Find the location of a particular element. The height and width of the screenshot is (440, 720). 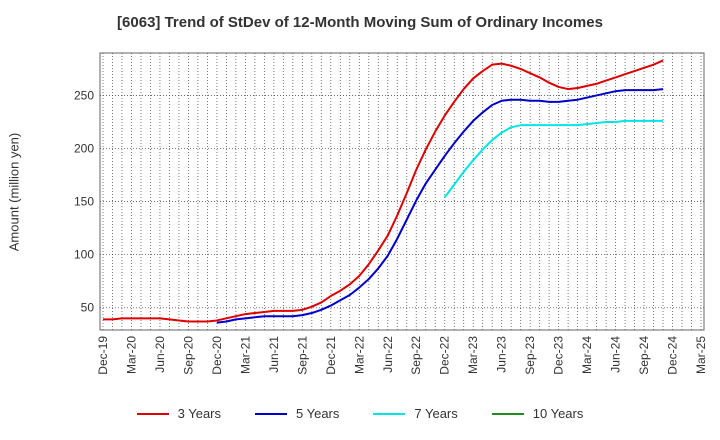

x-tick-label: Sep-24 is located at coordinates (644, 355).